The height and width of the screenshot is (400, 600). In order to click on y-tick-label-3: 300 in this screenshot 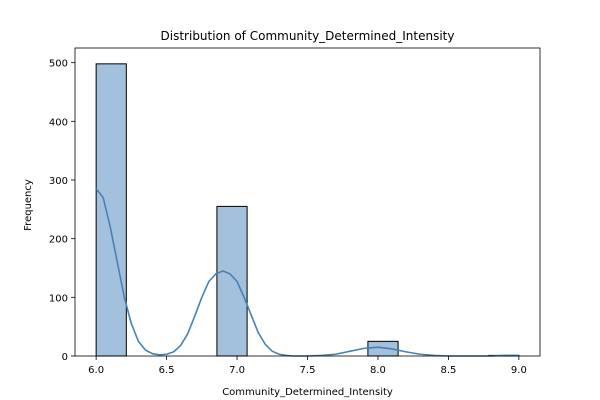, I will do `click(58, 181)`.